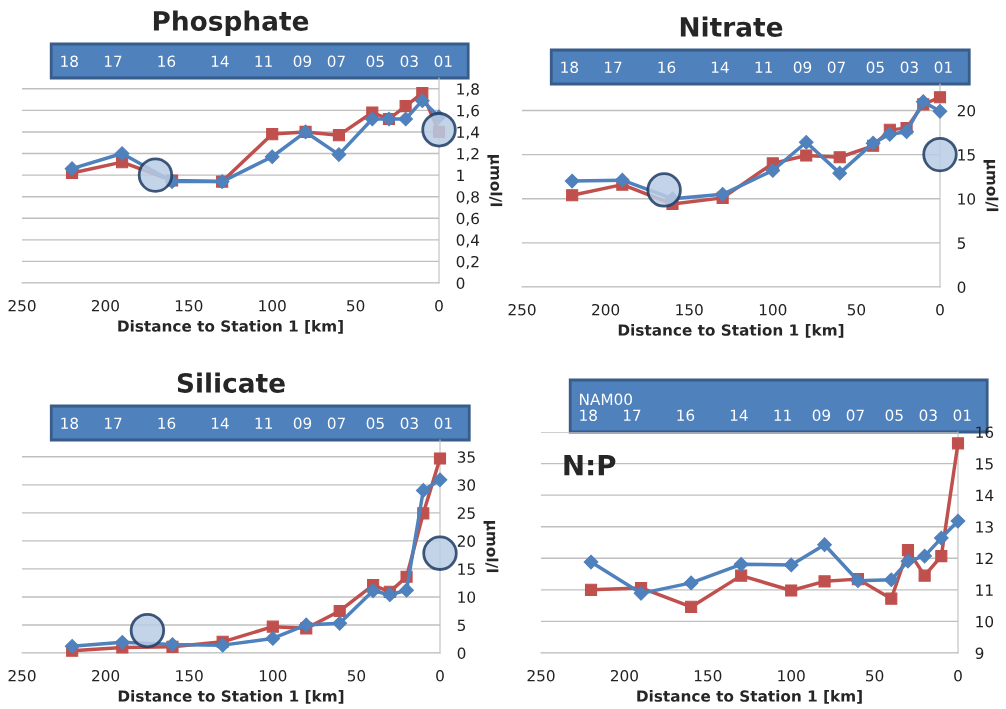 The height and width of the screenshot is (709, 1006). What do you see at coordinates (467, 198) in the screenshot?
I see `y-tick-label: 0,8` at bounding box center [467, 198].